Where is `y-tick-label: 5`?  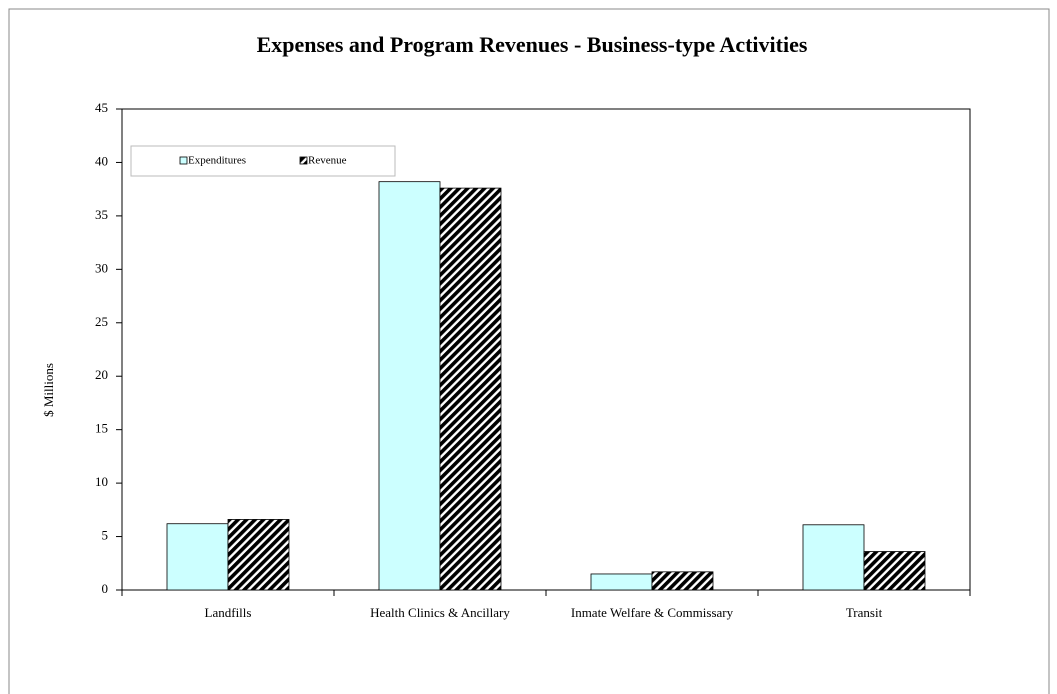
y-tick-label: 5 is located at coordinates (105, 535).